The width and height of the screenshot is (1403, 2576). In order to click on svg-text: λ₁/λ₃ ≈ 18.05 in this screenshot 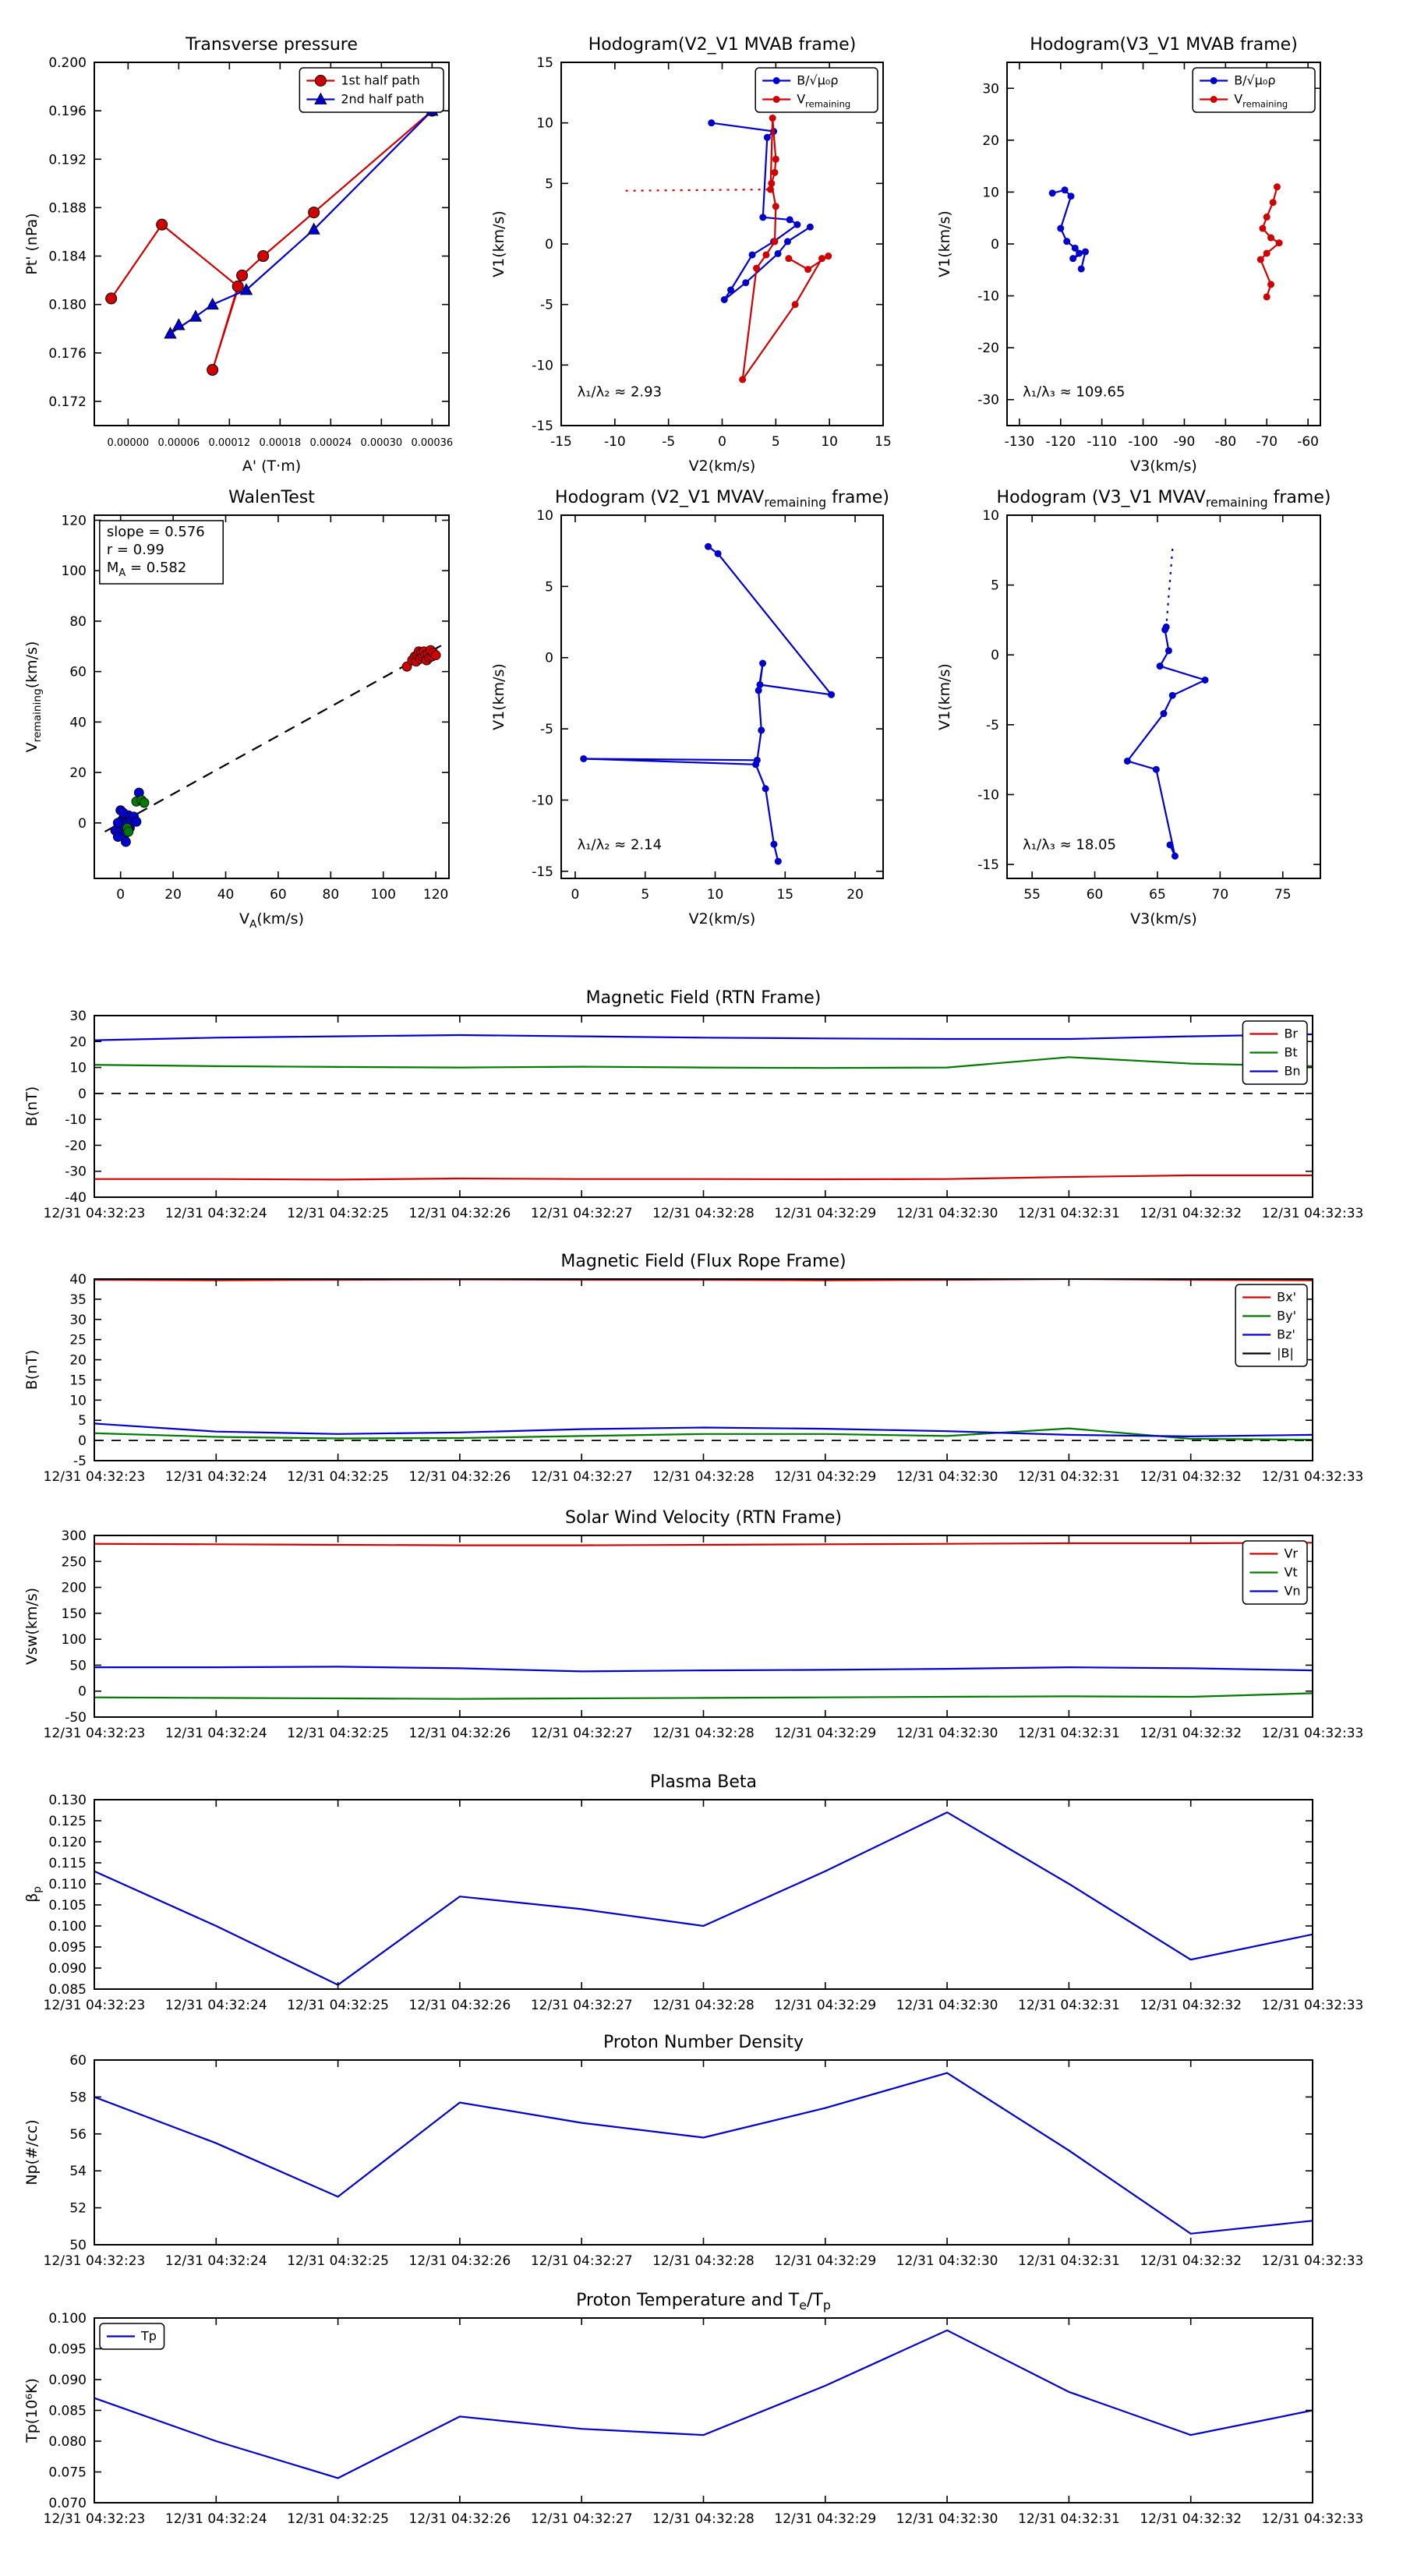, I will do `click(1069, 845)`.